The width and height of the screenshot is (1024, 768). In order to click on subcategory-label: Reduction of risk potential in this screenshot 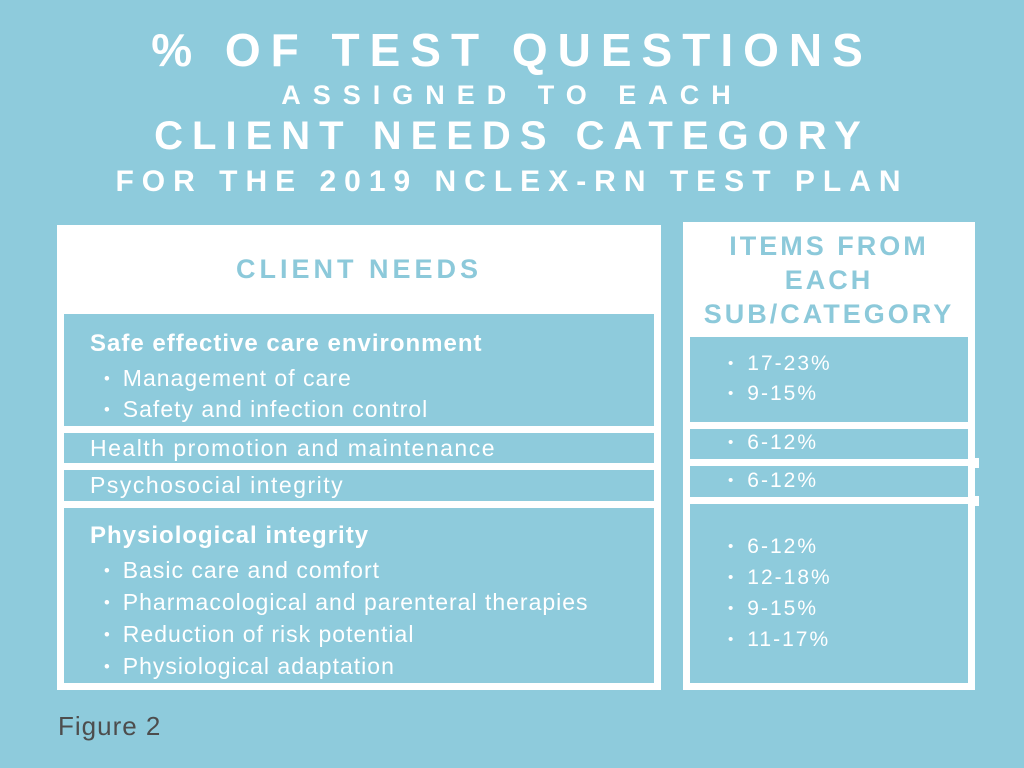, I will do `click(268, 634)`.